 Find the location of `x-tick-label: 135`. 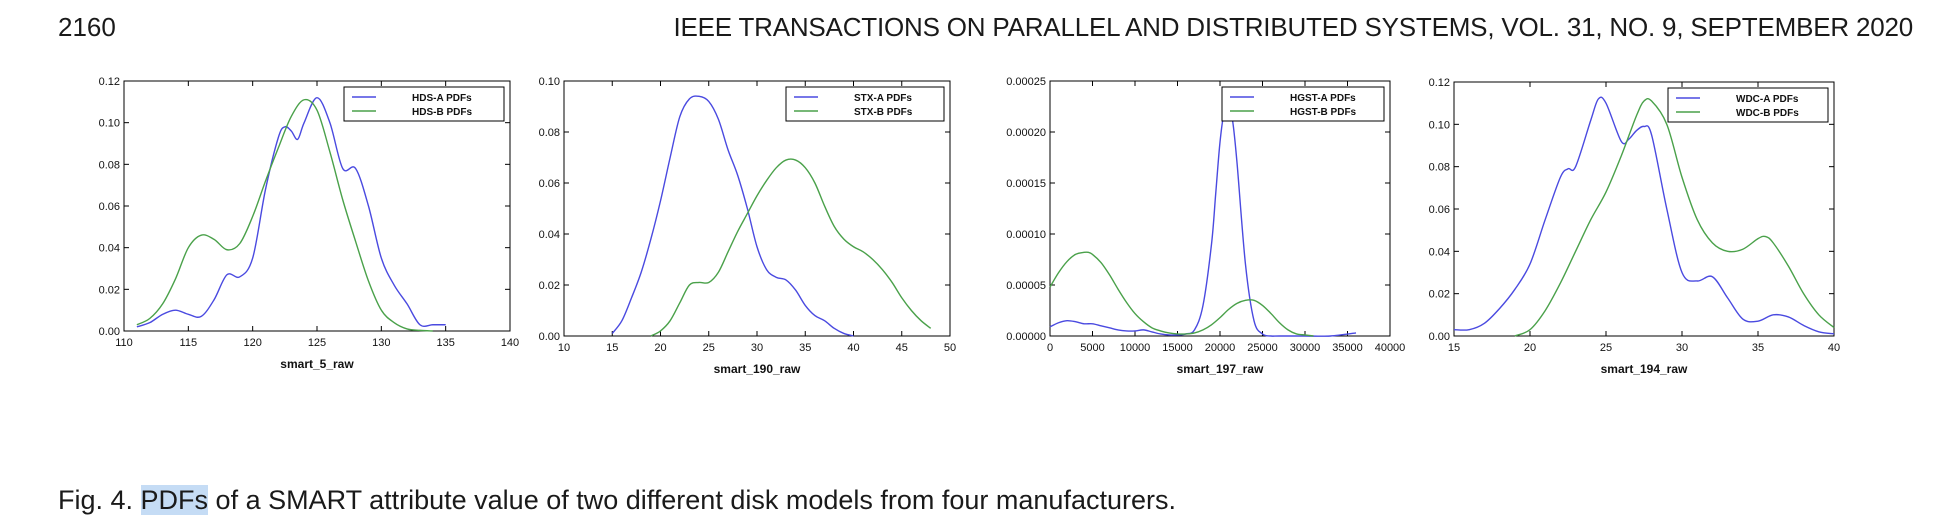

x-tick-label: 135 is located at coordinates (445, 343).